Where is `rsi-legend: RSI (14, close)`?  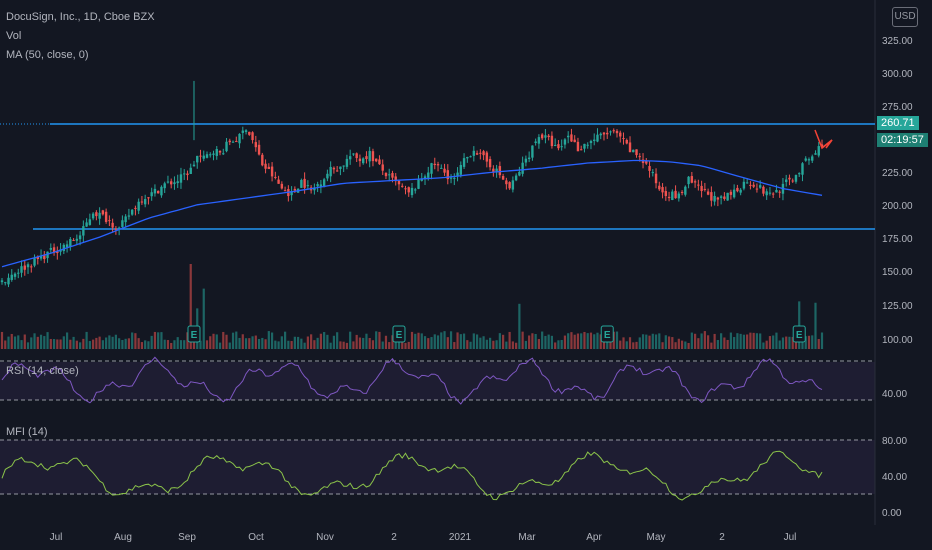
rsi-legend: RSI (14, close) is located at coordinates (42, 371).